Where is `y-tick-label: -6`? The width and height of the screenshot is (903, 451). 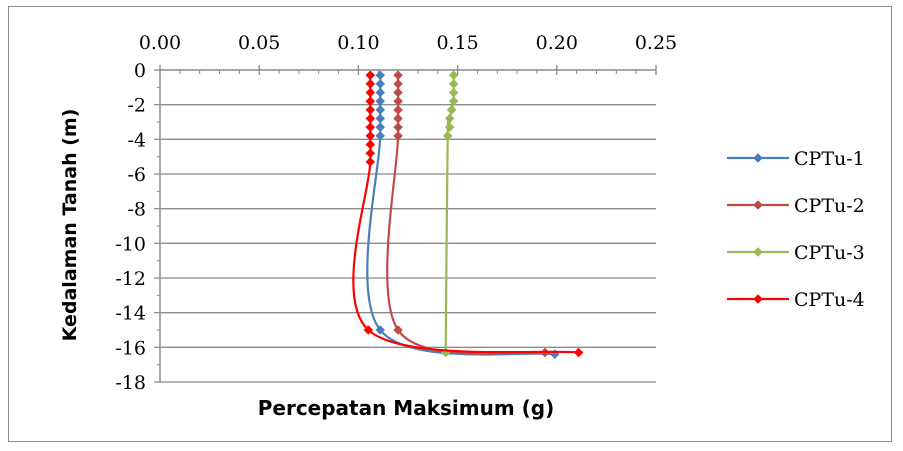
y-tick-label: -6 is located at coordinates (136, 175).